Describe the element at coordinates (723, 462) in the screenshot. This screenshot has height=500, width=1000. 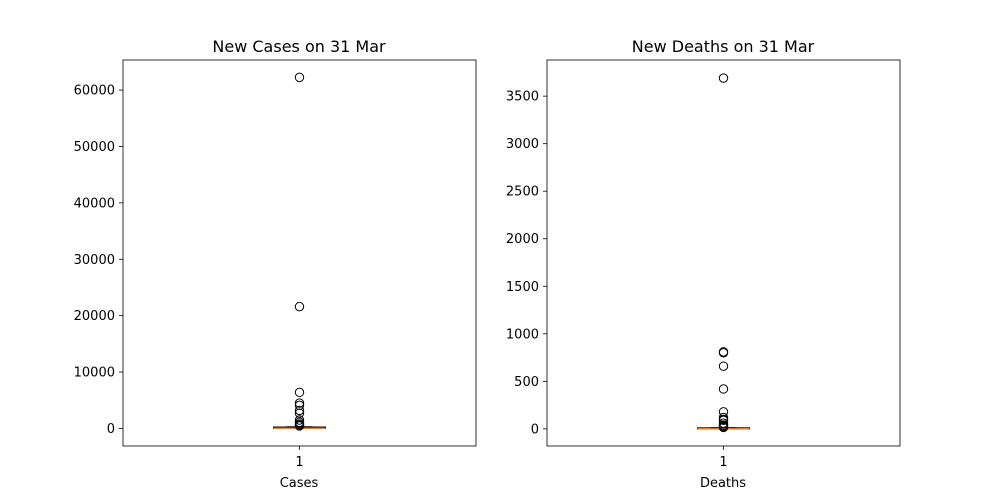
I see `deaths-x-tick-label: 1` at that location.